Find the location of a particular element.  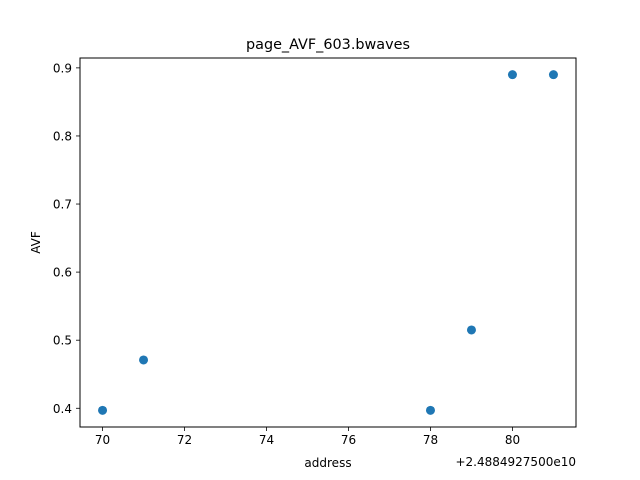

y-tick-label: 0.5 is located at coordinates (62, 341).